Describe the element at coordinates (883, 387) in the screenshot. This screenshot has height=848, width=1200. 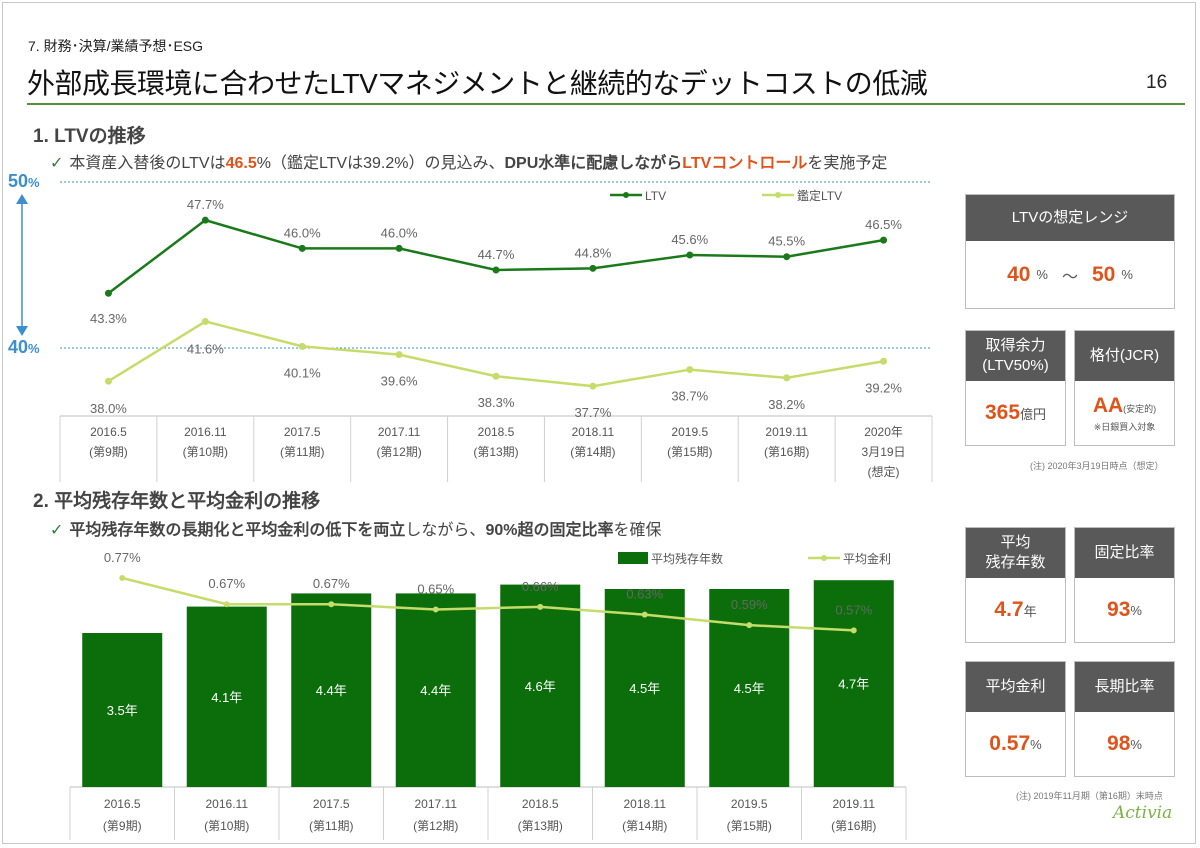
I see `data-label: 39.2%` at that location.